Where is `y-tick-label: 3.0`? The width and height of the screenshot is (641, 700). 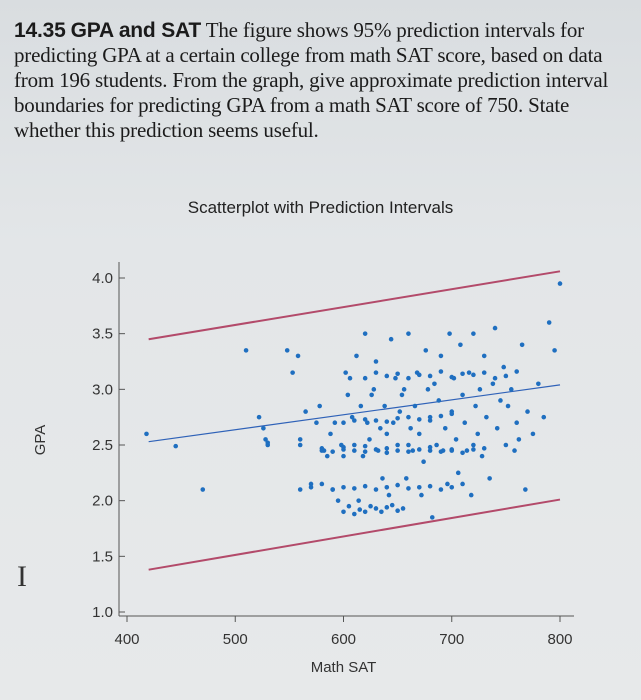
y-tick-label: 3.0 is located at coordinates (102, 389).